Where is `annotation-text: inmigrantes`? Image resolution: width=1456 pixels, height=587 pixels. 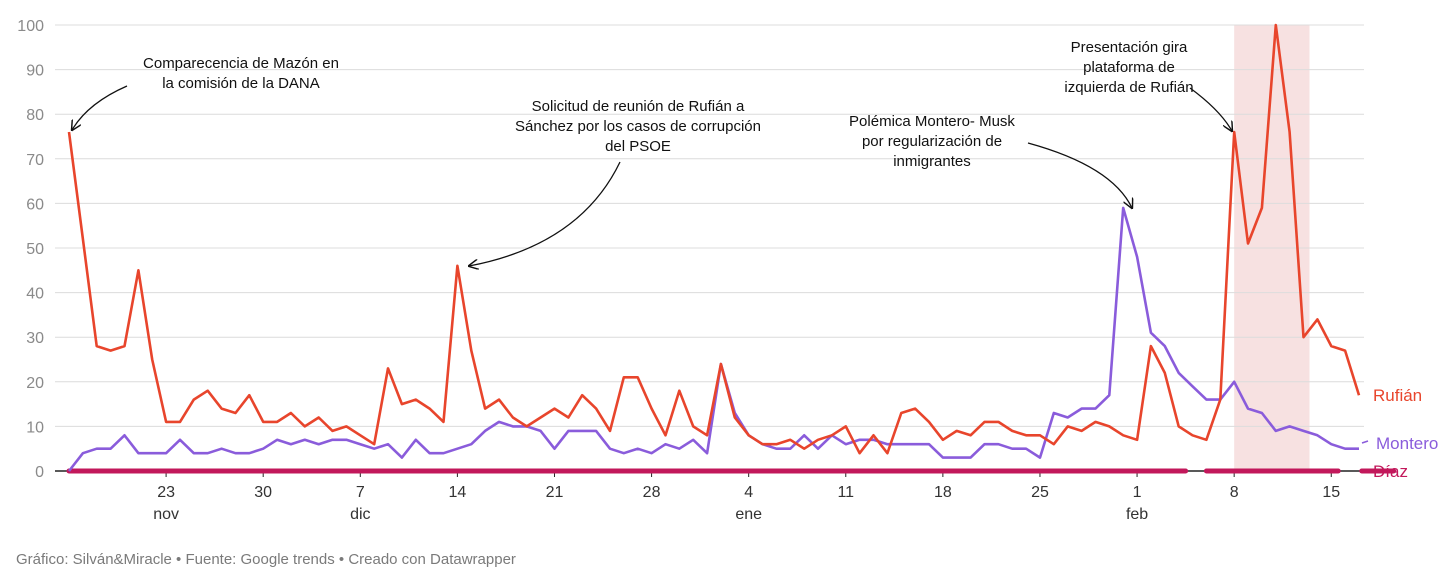 annotation-text: inmigrantes is located at coordinates (932, 161).